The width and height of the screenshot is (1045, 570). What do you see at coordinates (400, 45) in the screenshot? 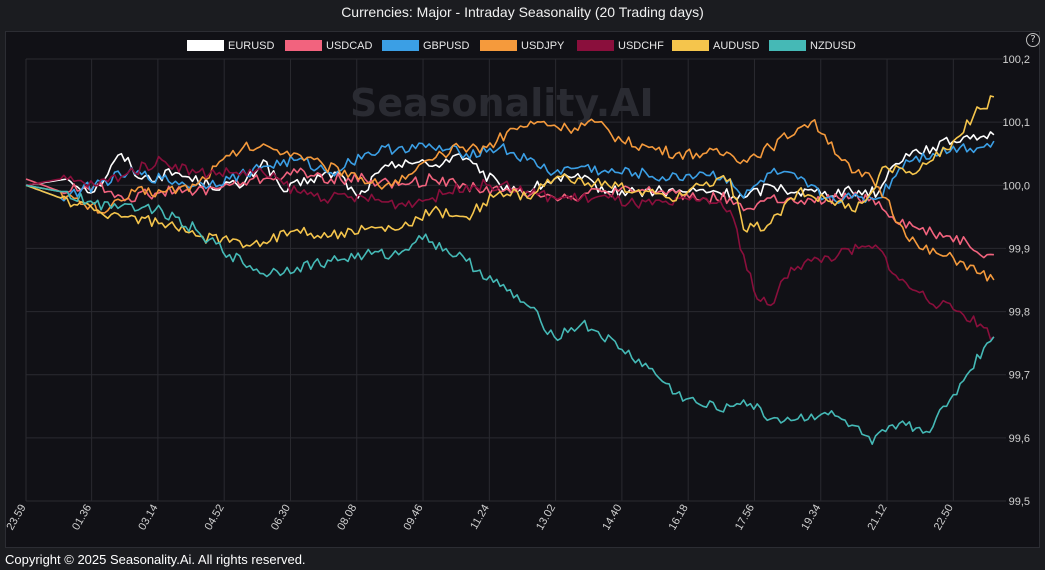
I see `legend-swatch-gbpusd` at bounding box center [400, 45].